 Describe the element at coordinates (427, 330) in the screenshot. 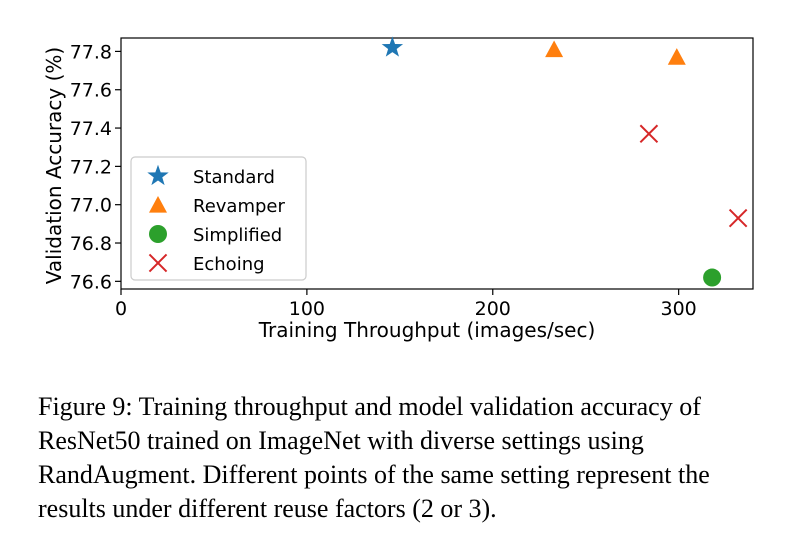

I see `x-axis-label: Training Throughput (images/sec)` at that location.